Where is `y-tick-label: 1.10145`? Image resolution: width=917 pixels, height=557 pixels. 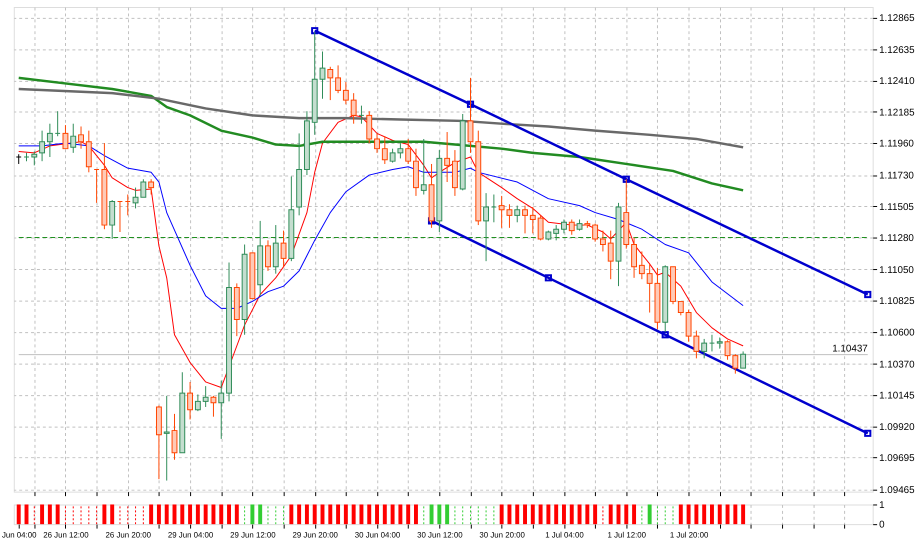
y-tick-label: 1.10145 is located at coordinates (897, 396).